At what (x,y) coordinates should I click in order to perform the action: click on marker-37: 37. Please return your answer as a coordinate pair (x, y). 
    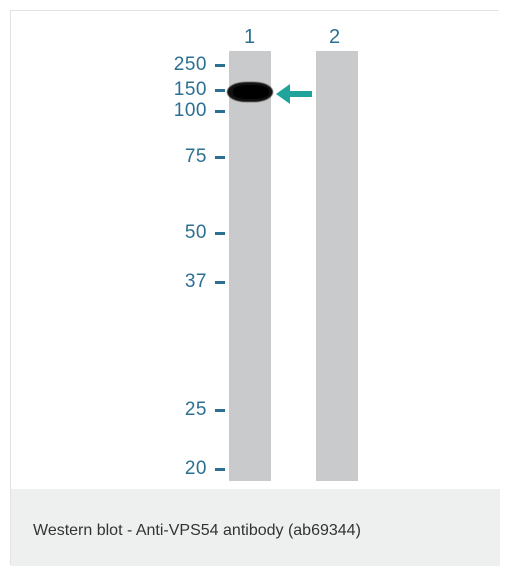
    Looking at the image, I should click on (194, 282).